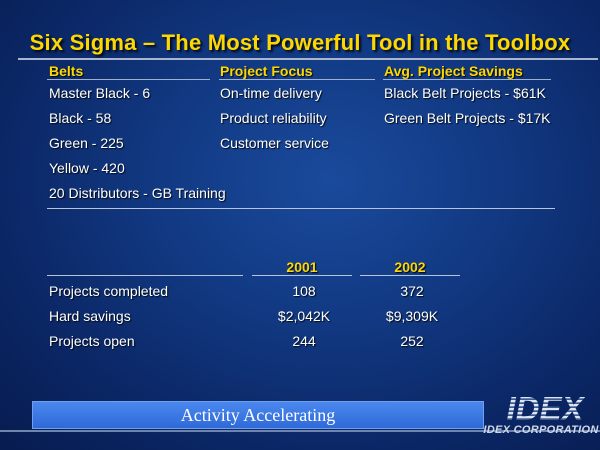 This screenshot has height=450, width=600. Describe the element at coordinates (274, 143) in the screenshot. I see `focus-item: Customer service` at that location.